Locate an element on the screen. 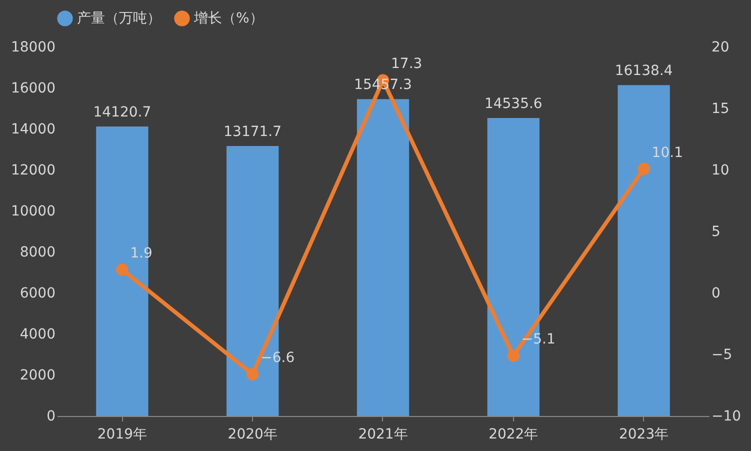 Image resolution: width=751 pixels, height=451 pixels. y2-tick-label: −10 is located at coordinates (727, 416).